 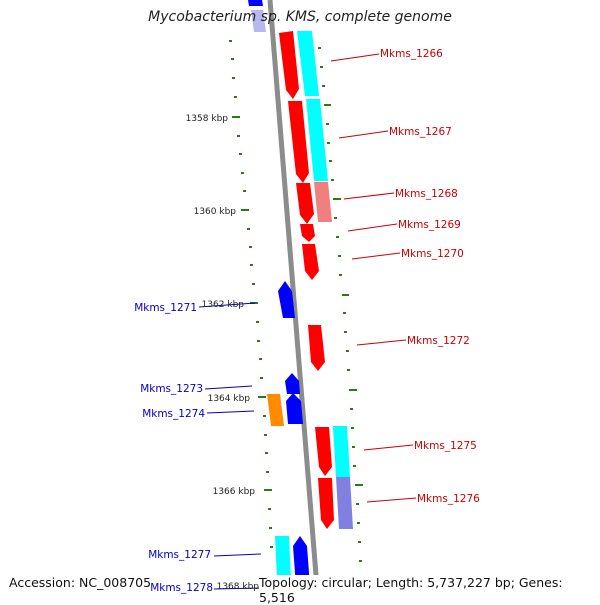 I want to click on right-tick-track, so click(x=340, y=304).